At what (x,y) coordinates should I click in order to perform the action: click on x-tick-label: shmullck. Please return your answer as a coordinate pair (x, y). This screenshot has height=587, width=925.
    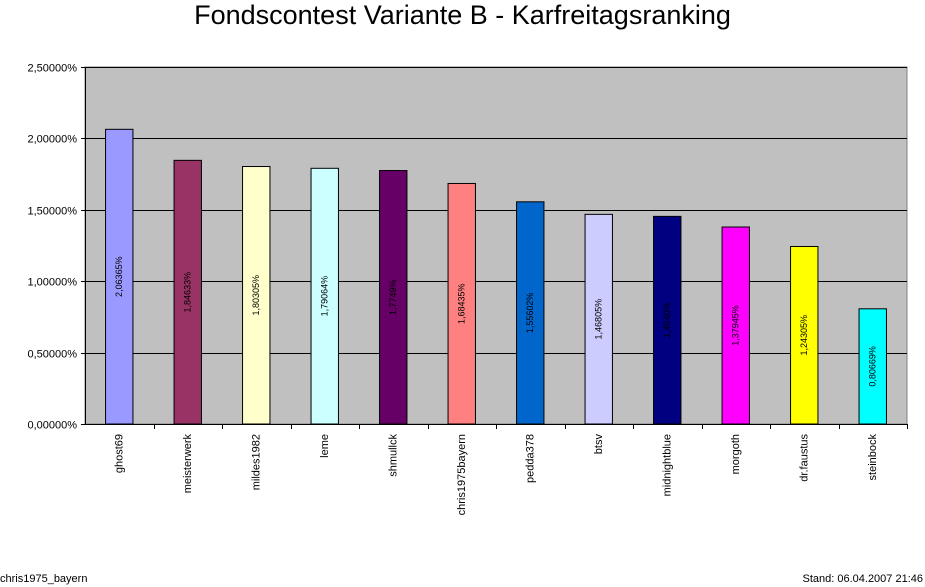
    Looking at the image, I should click on (393, 455).